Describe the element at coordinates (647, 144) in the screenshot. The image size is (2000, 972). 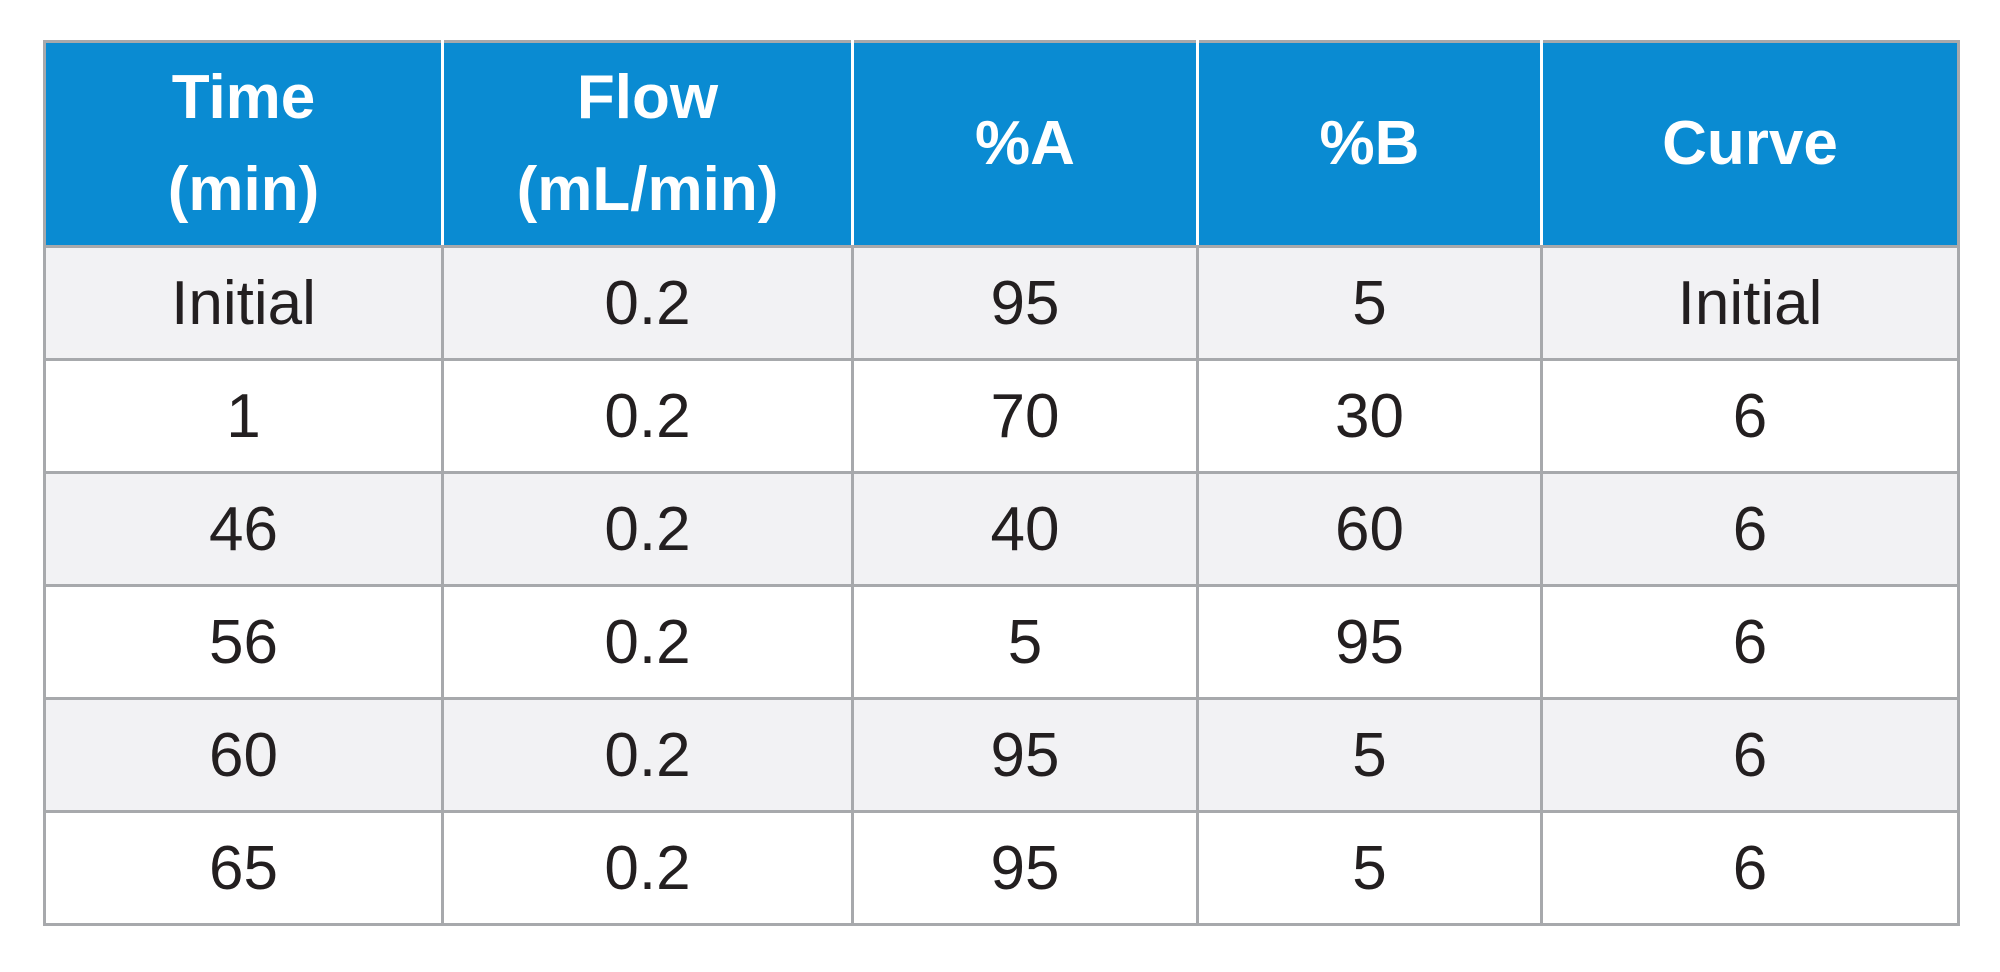
I see `header-flow: Flow (mL/min)` at that location.